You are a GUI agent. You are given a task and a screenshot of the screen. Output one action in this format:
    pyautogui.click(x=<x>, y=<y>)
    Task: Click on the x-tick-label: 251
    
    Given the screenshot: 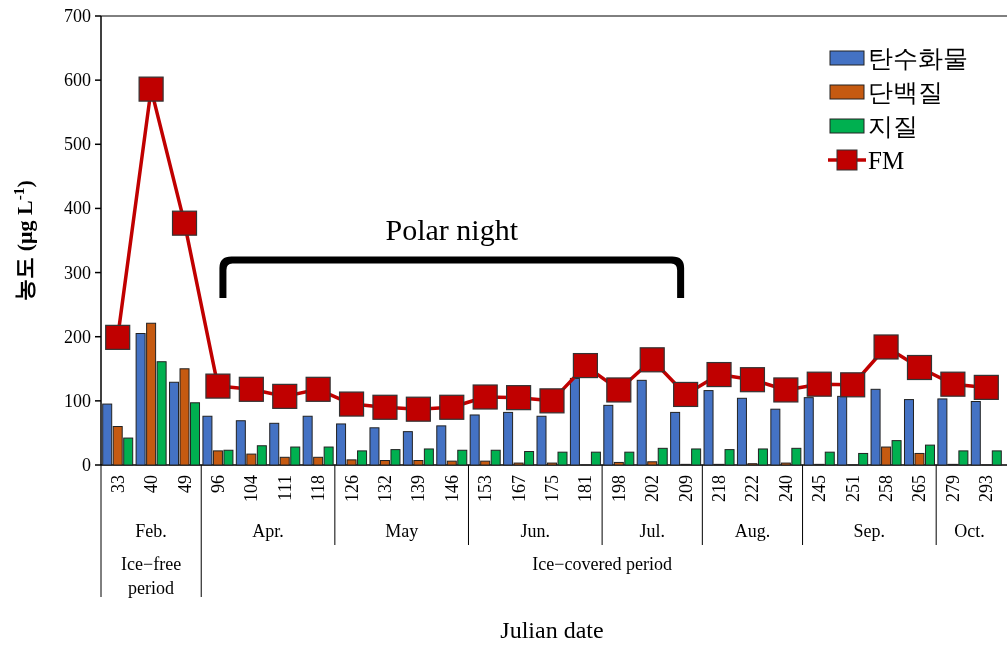 What is the action you would take?
    pyautogui.click(x=852, y=488)
    